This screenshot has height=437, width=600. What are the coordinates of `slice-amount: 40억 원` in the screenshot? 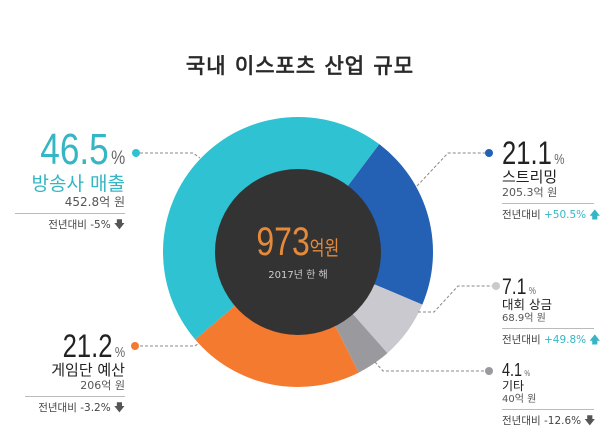 It's located at (519, 400).